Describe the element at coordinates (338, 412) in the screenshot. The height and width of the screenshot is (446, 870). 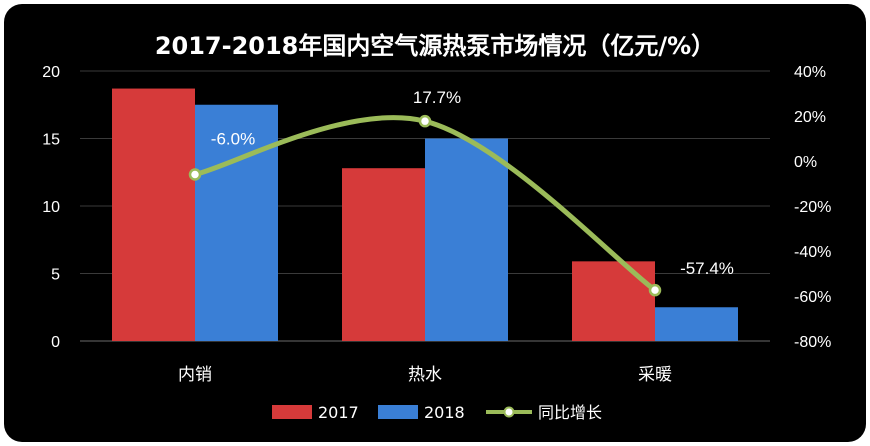
I see `legend-label-2017: 2017` at that location.